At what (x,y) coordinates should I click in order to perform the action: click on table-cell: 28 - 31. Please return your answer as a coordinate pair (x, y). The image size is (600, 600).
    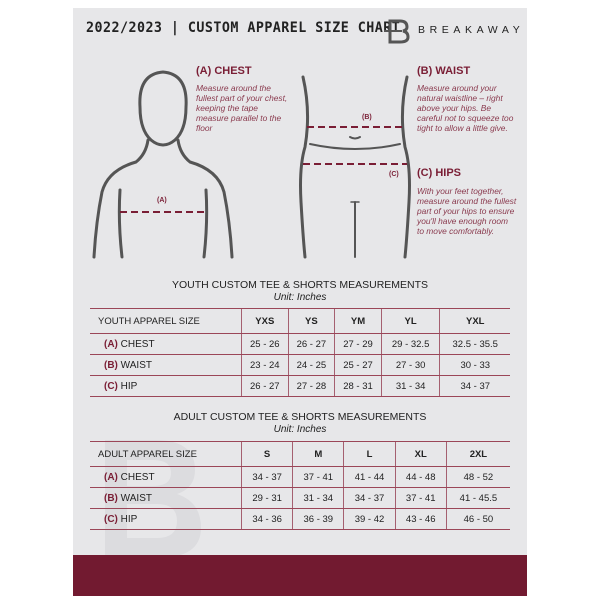
    Looking at the image, I should click on (358, 386).